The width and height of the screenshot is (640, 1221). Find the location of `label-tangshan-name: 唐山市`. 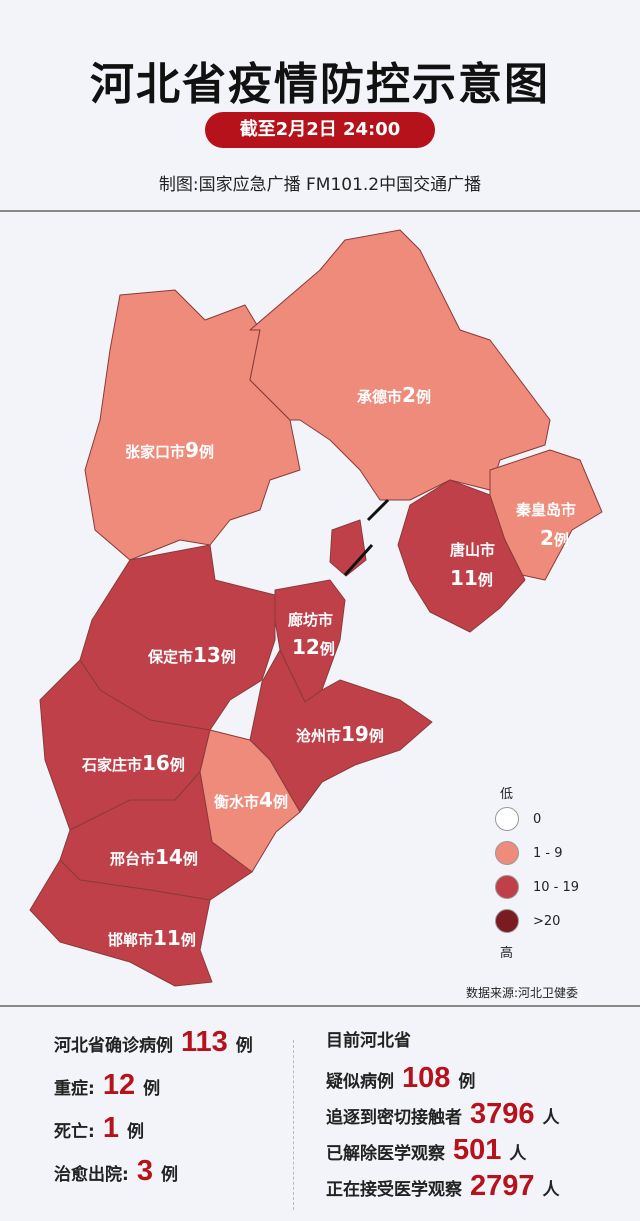

label-tangshan-name: 唐山市 is located at coordinates (472, 550).